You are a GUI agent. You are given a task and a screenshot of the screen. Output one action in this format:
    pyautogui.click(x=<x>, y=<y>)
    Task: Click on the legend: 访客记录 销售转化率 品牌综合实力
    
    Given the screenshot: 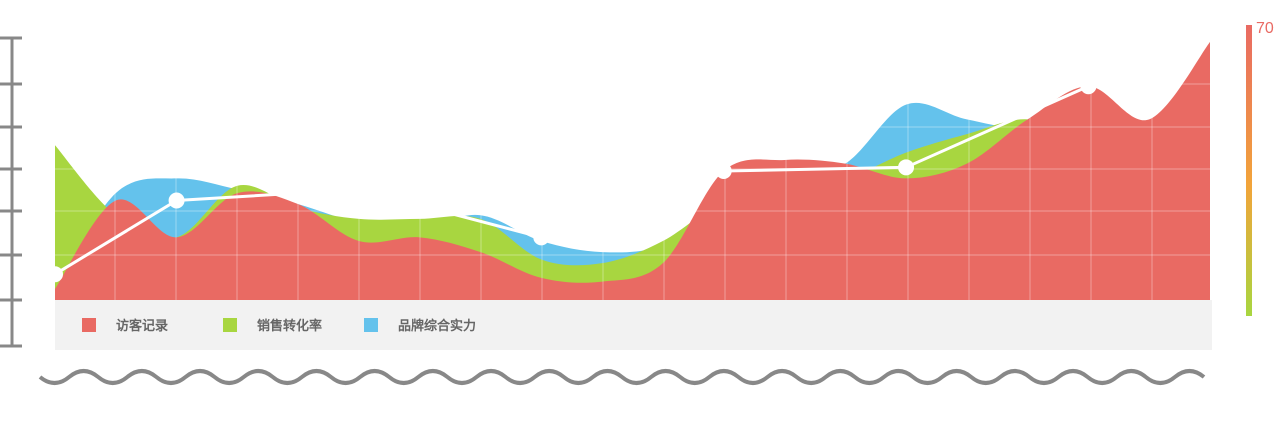 What is the action you would take?
    pyautogui.click(x=633, y=325)
    